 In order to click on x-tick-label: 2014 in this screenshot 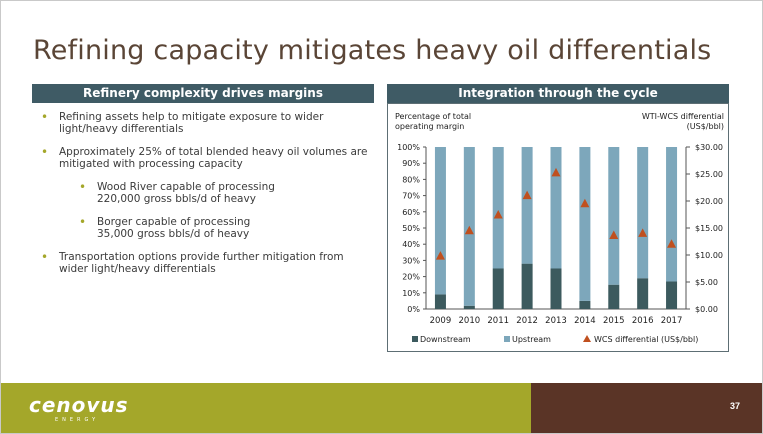, I will do `click(585, 321)`.